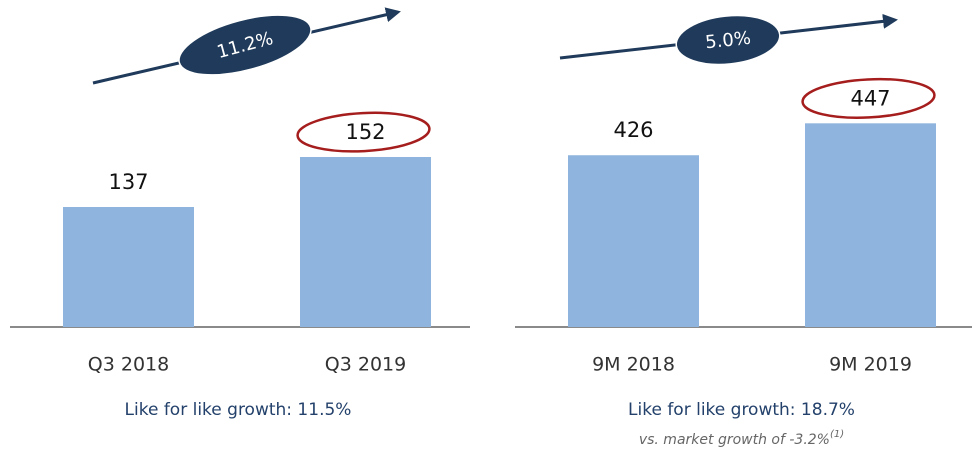 Image resolution: width=972 pixels, height=453 pixels. I want to click on subnote: vs. market growth of -3.2%(1), so click(741, 438).